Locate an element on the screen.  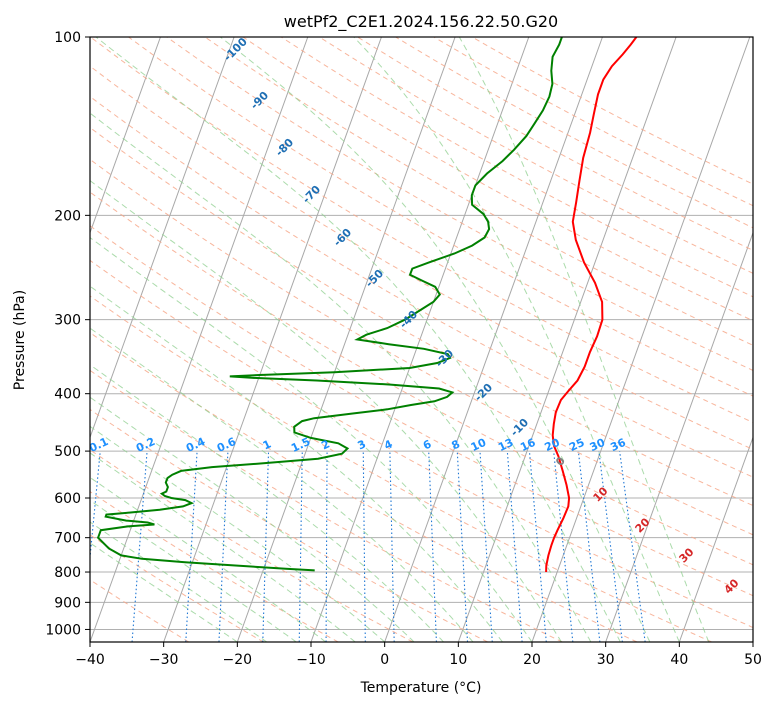
dry-adiabat-label: -70 is located at coordinates (311, 194).